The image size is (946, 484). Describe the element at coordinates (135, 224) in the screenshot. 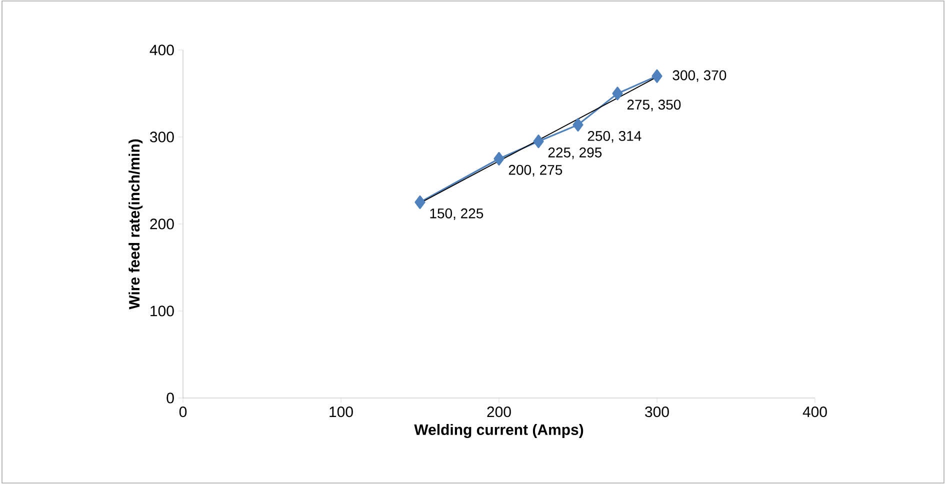

I see `y-axis-title: Wire feed rate(inch/min)` at that location.